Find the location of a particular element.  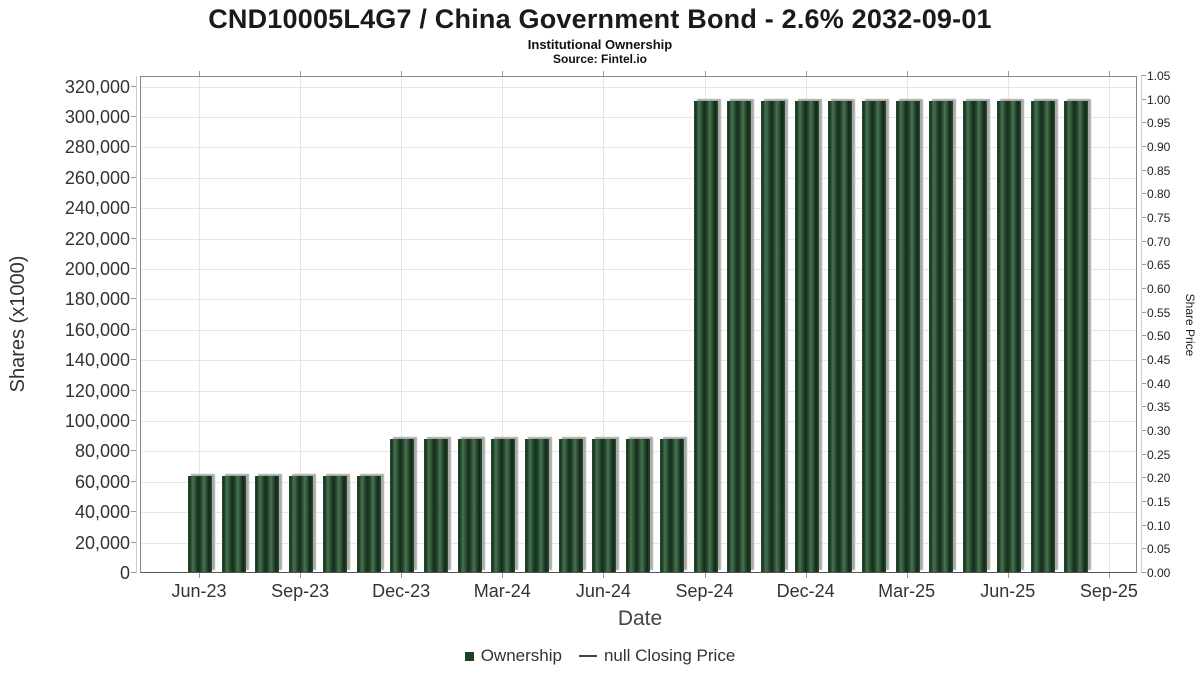

legend-item-ownership: Ownership is located at coordinates (521, 655).